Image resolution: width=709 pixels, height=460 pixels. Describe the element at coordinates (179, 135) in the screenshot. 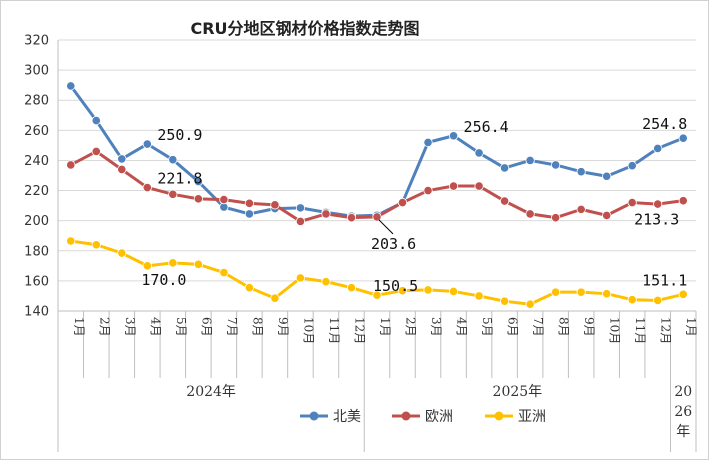

I see `data-label: 250.9` at that location.